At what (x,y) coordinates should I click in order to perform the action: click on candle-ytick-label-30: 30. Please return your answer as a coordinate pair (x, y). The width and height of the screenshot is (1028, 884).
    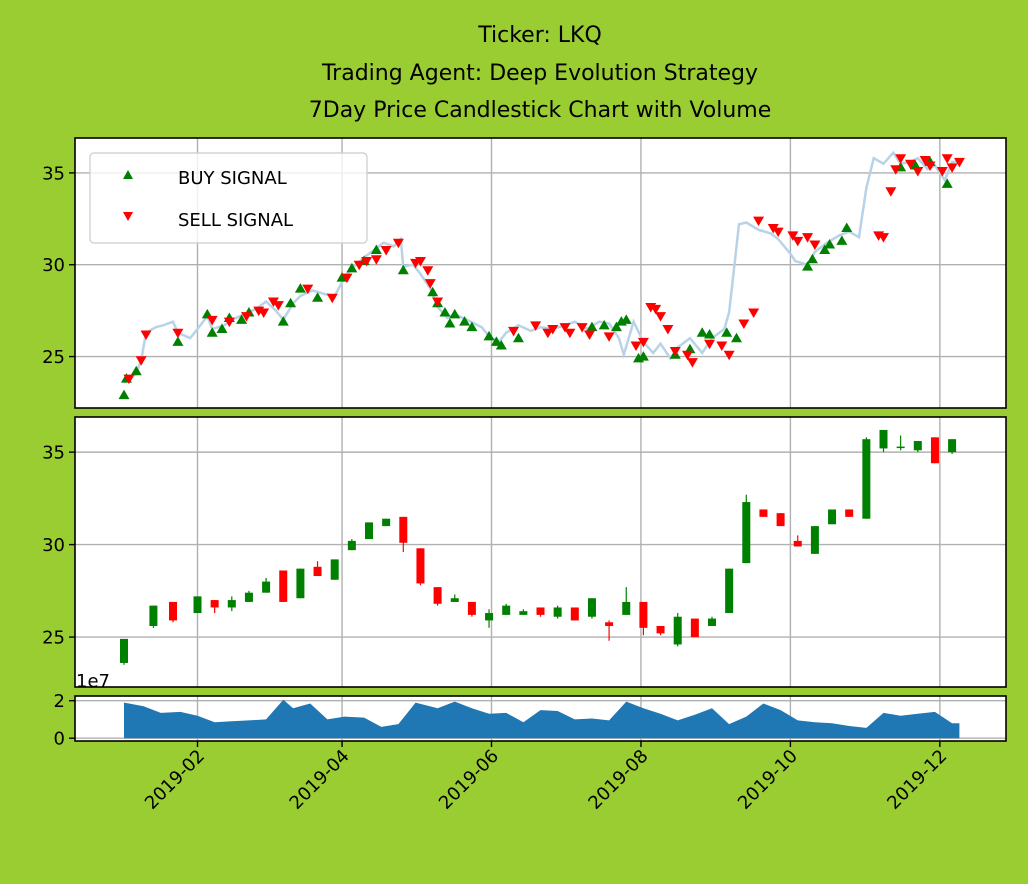
    Looking at the image, I should click on (53, 545).